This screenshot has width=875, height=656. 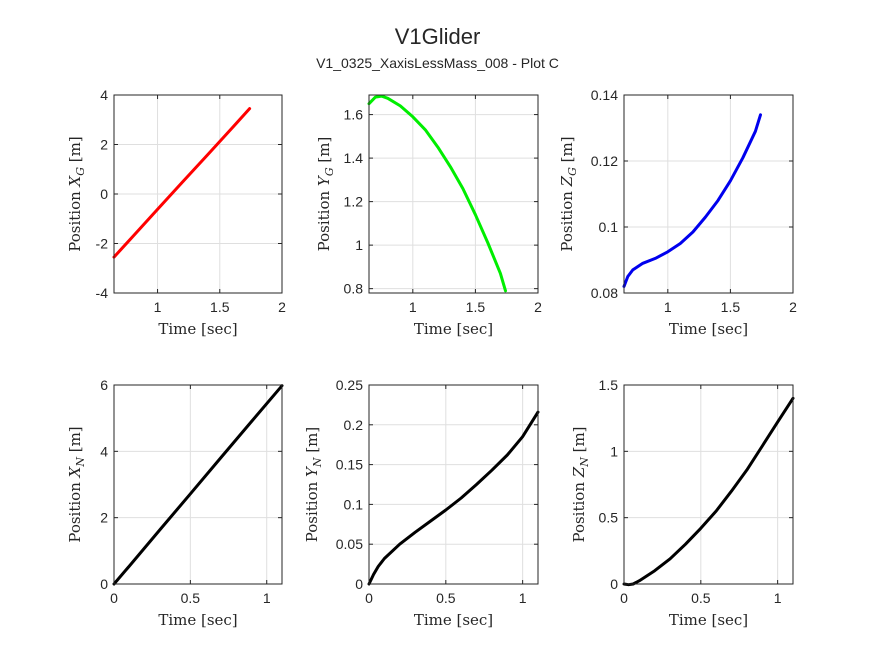 What do you see at coordinates (437, 36) in the screenshot?
I see `figure-title: V1Glider` at bounding box center [437, 36].